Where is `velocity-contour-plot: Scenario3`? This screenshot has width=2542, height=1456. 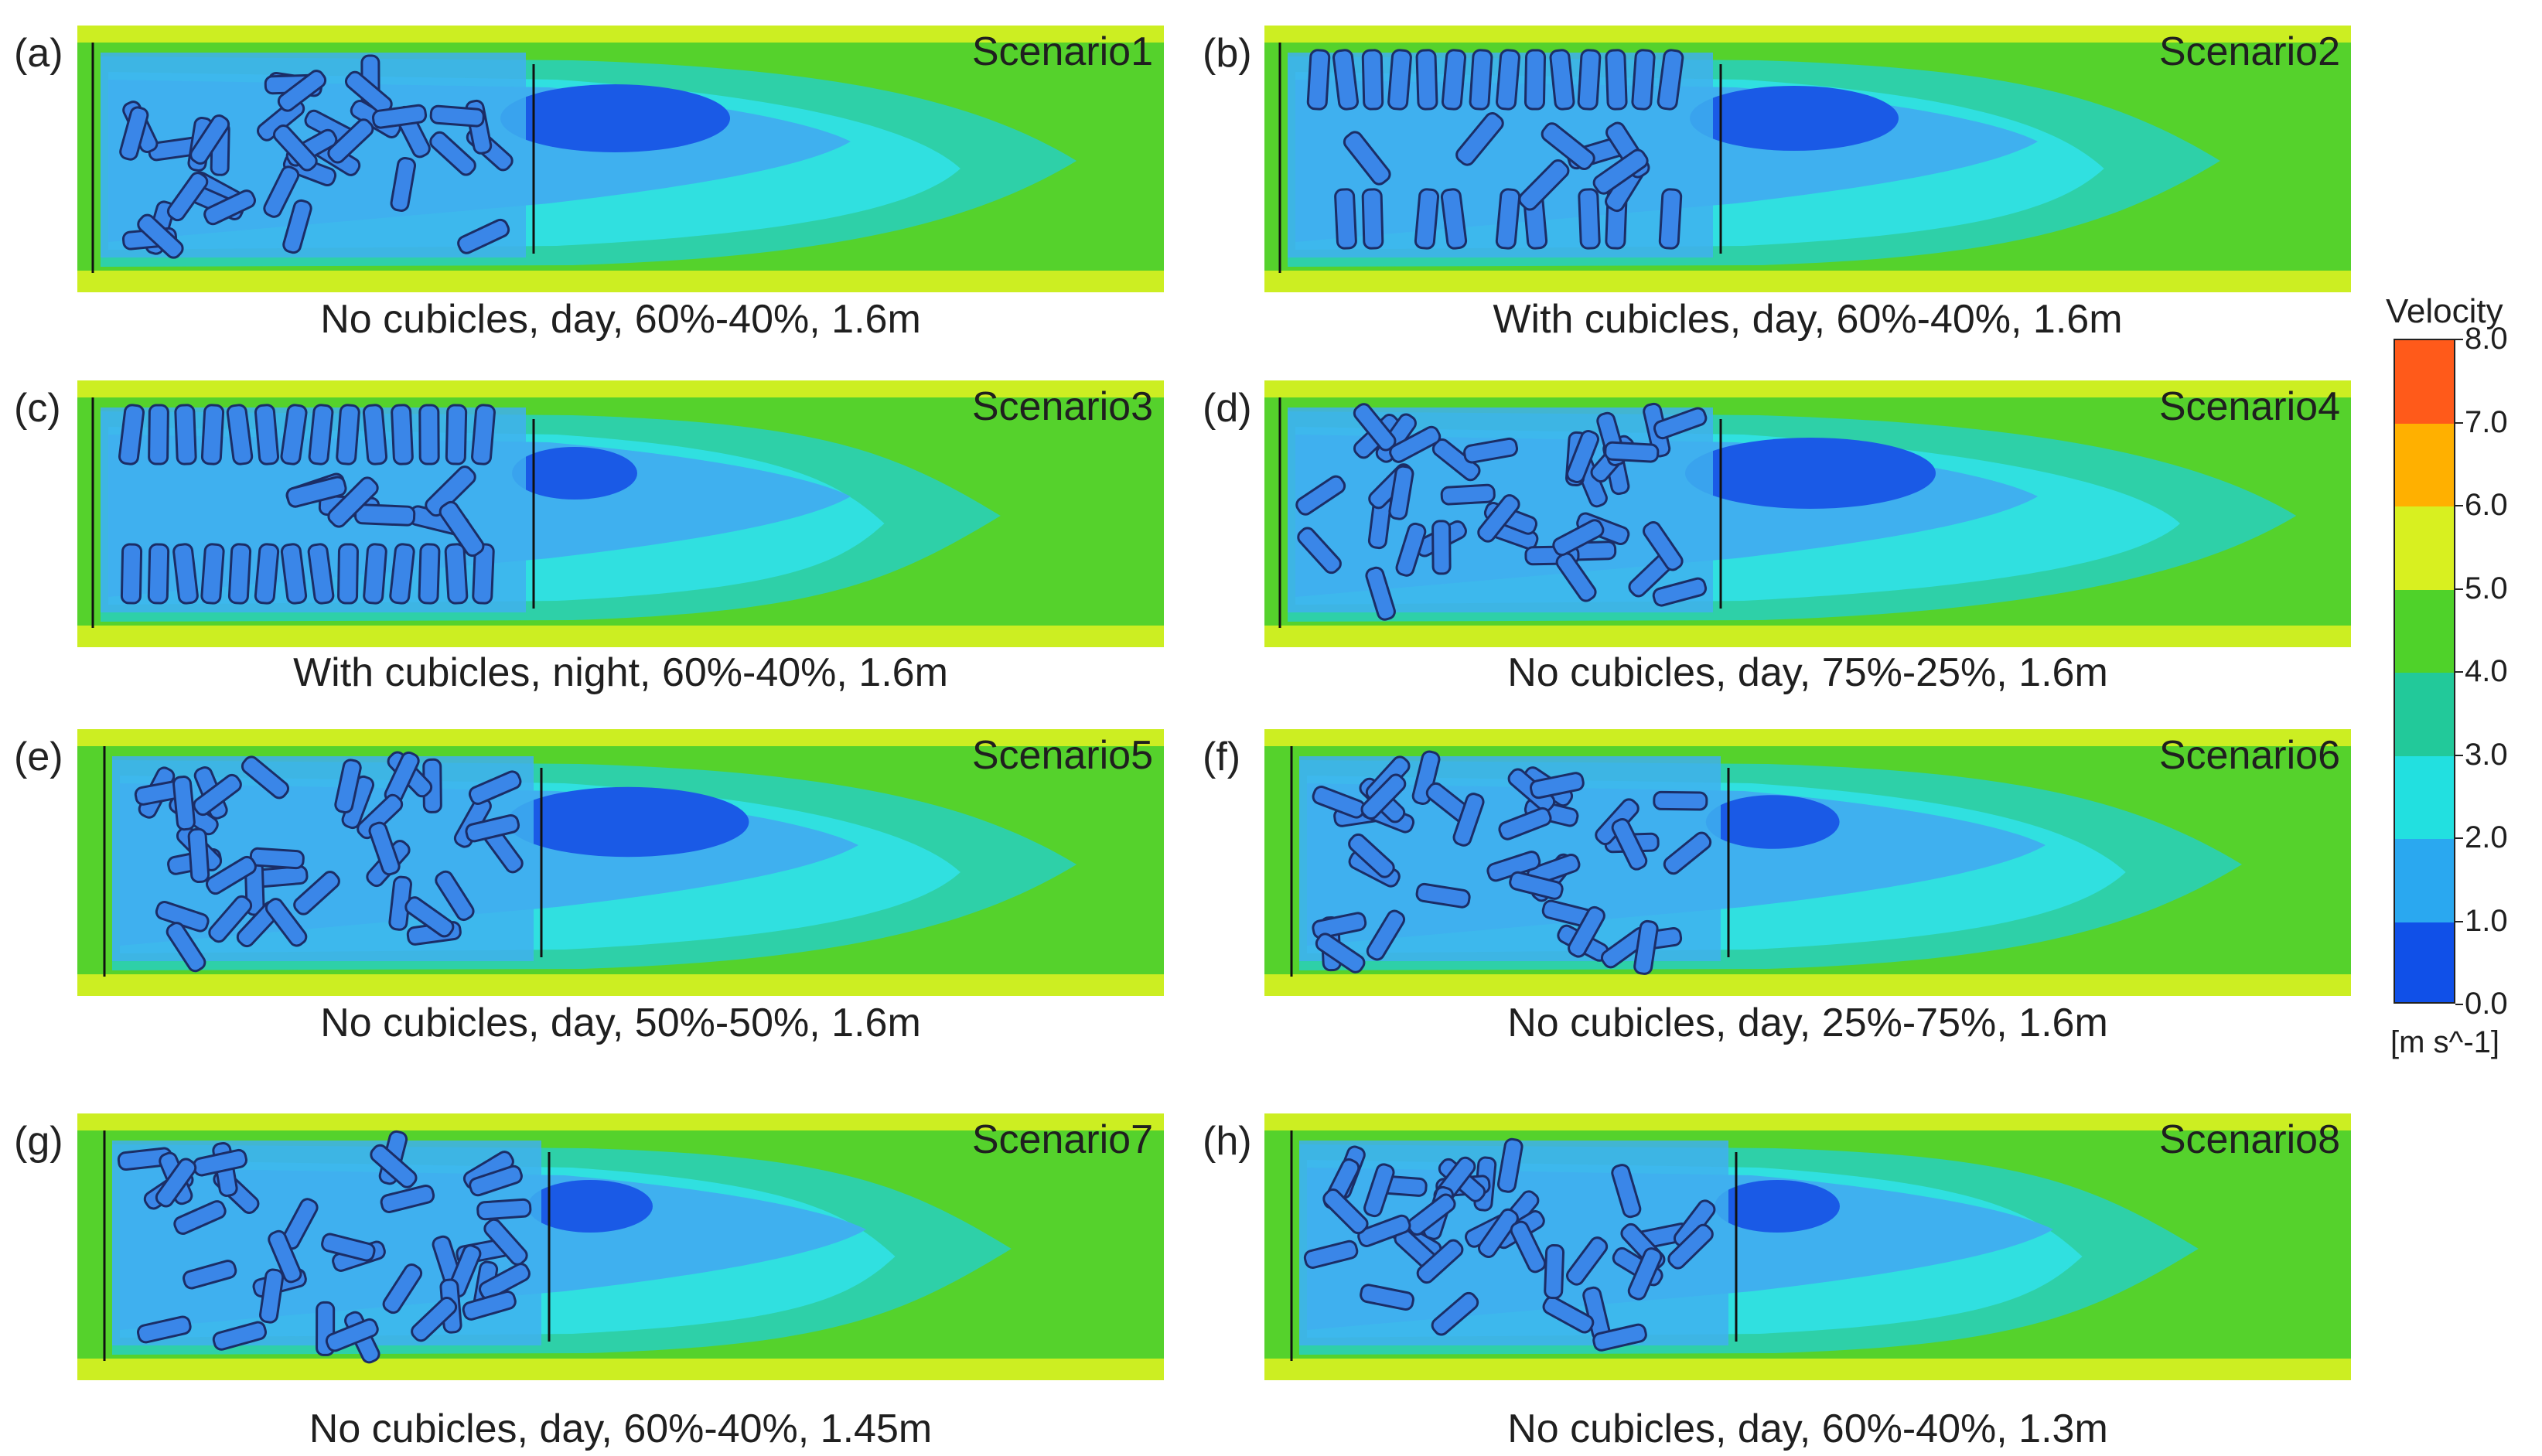 velocity-contour-plot: Scenario3 is located at coordinates (620, 513).